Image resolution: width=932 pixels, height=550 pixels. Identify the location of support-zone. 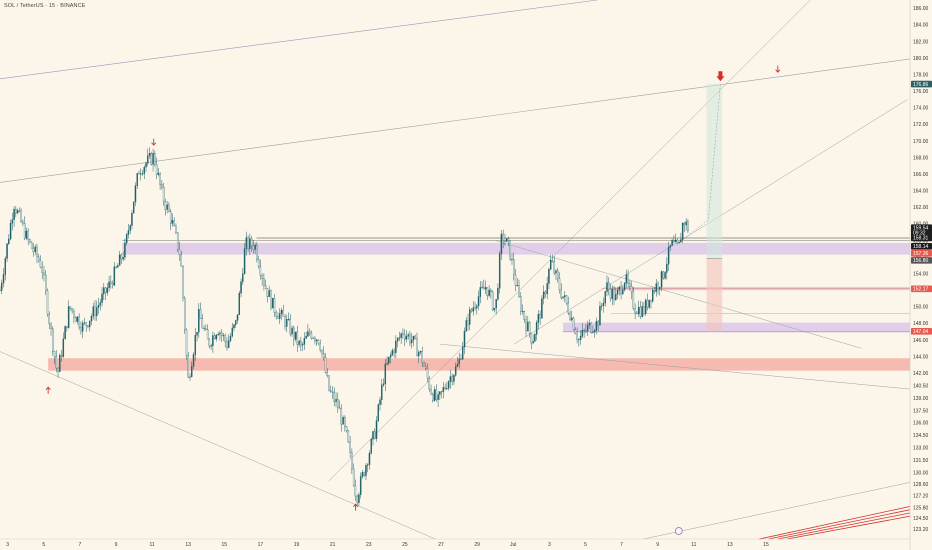
(483, 364).